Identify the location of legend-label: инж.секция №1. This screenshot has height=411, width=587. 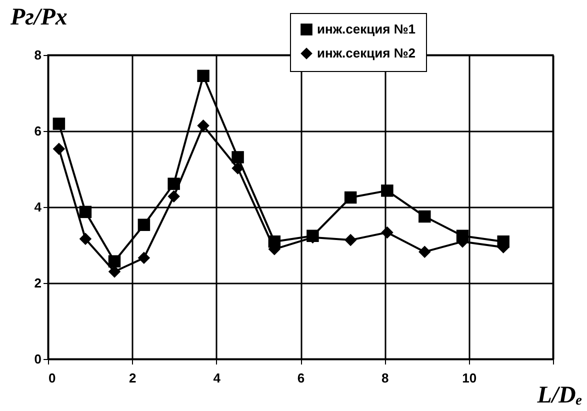
(366, 29).